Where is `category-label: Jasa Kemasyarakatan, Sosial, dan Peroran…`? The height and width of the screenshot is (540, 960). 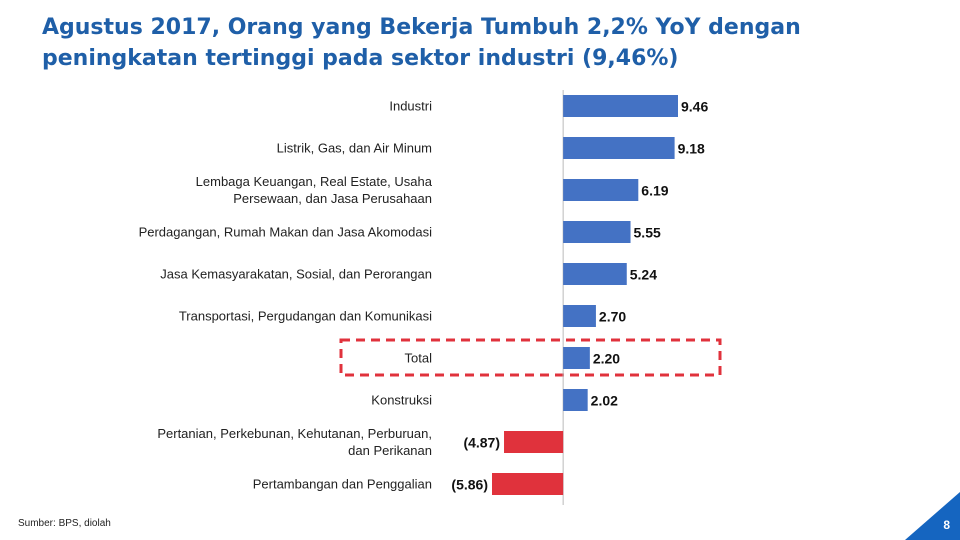 category-label: Jasa Kemasyarakatan, Sosial, dan Peroran… is located at coordinates (296, 274).